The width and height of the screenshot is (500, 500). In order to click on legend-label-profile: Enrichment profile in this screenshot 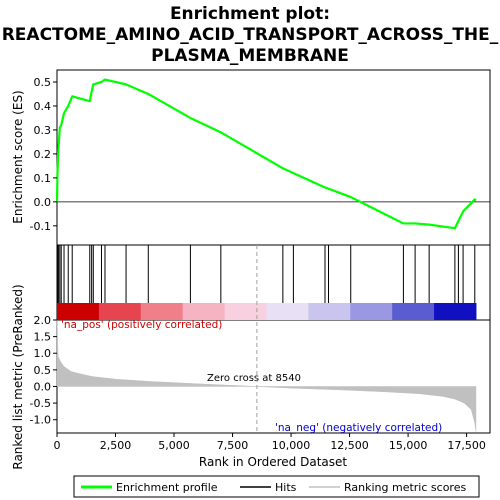, I will do `click(167, 487)`.